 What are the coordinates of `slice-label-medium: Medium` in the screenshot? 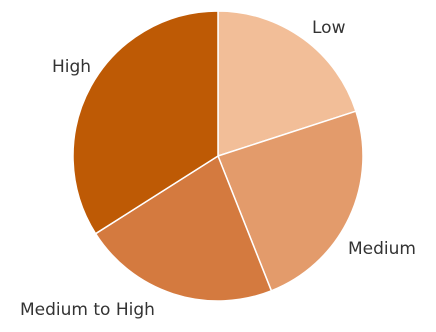 It's located at (382, 249).